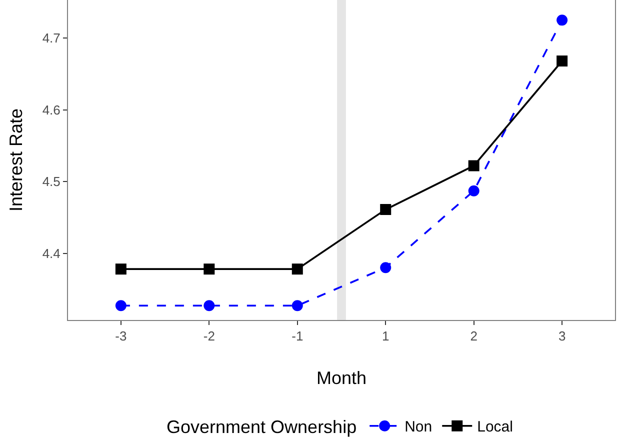 The image size is (618, 444). I want to click on x-tick-label: -1, so click(298, 336).